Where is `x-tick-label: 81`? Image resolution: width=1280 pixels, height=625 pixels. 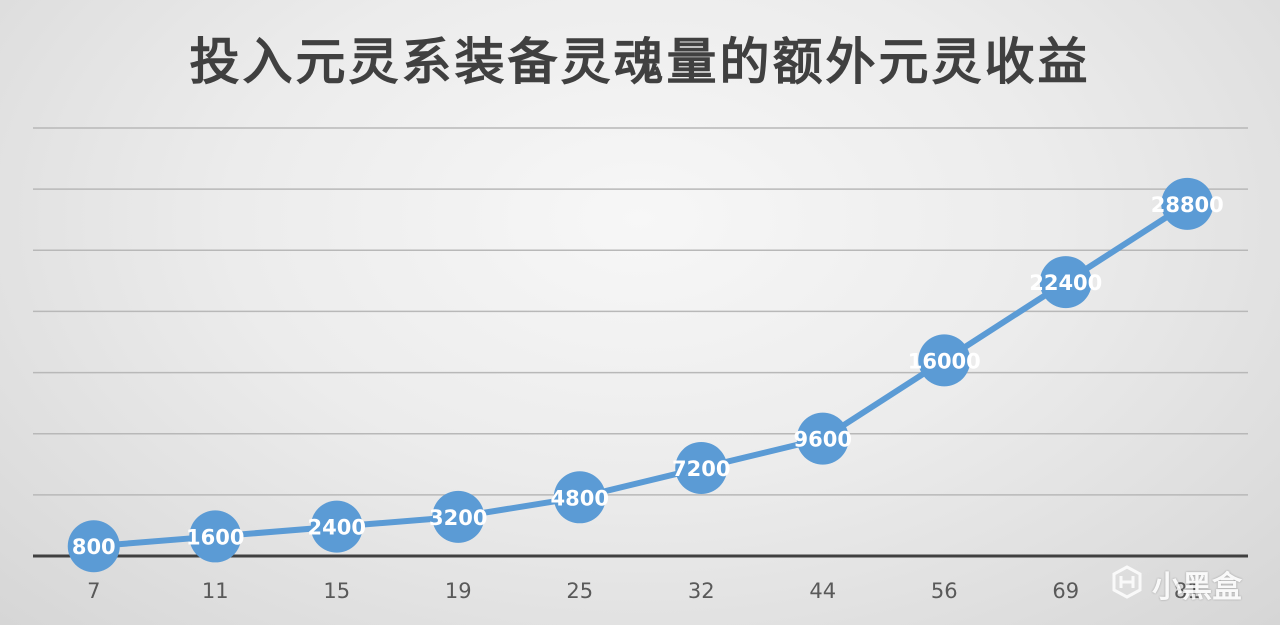 x-tick-label: 81 is located at coordinates (1187, 591).